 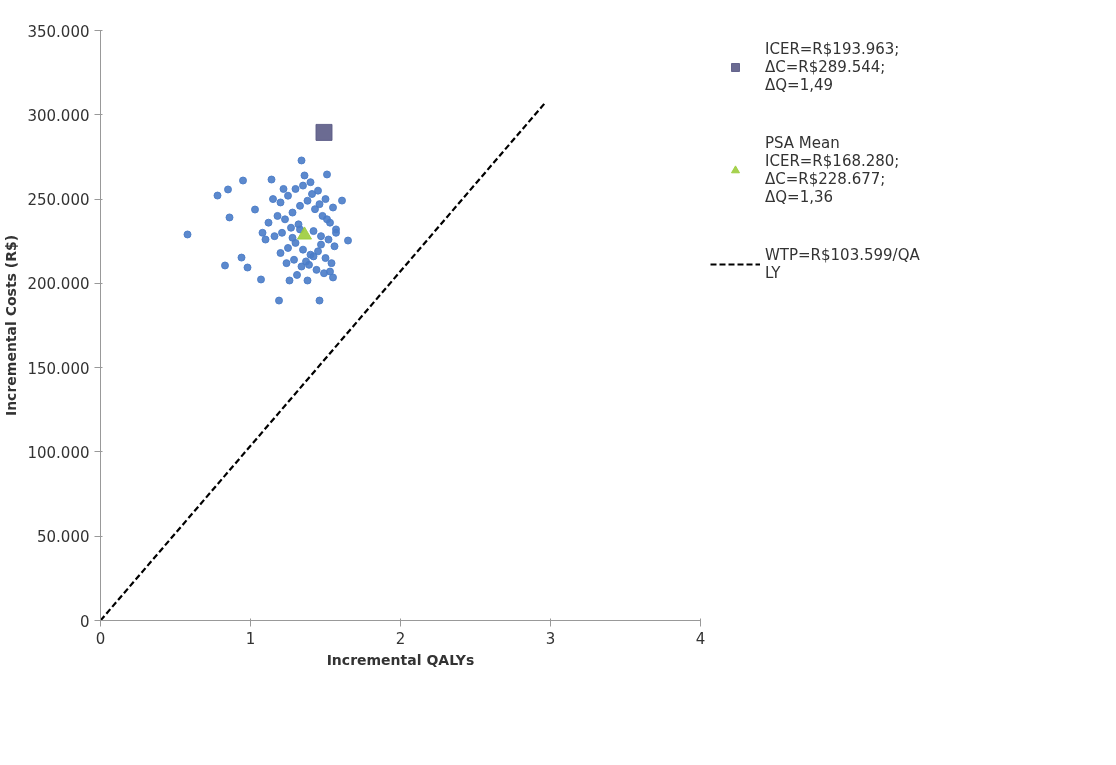 What do you see at coordinates (58, 284) in the screenshot?
I see `y-tick-label: 200.000` at bounding box center [58, 284].